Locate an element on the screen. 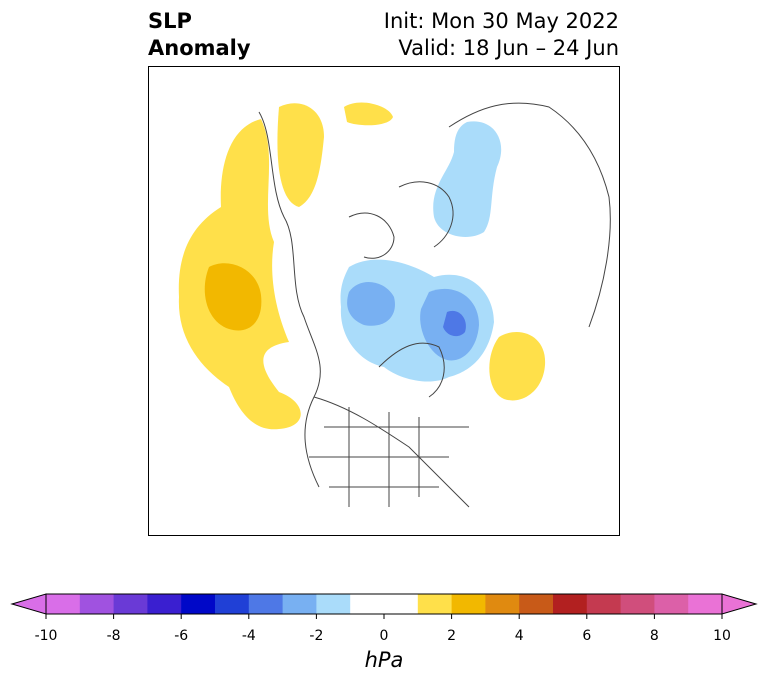 The image size is (768, 686). valid-date-label: Valid: 18 Jun – 24 Jun is located at coordinates (508, 48).